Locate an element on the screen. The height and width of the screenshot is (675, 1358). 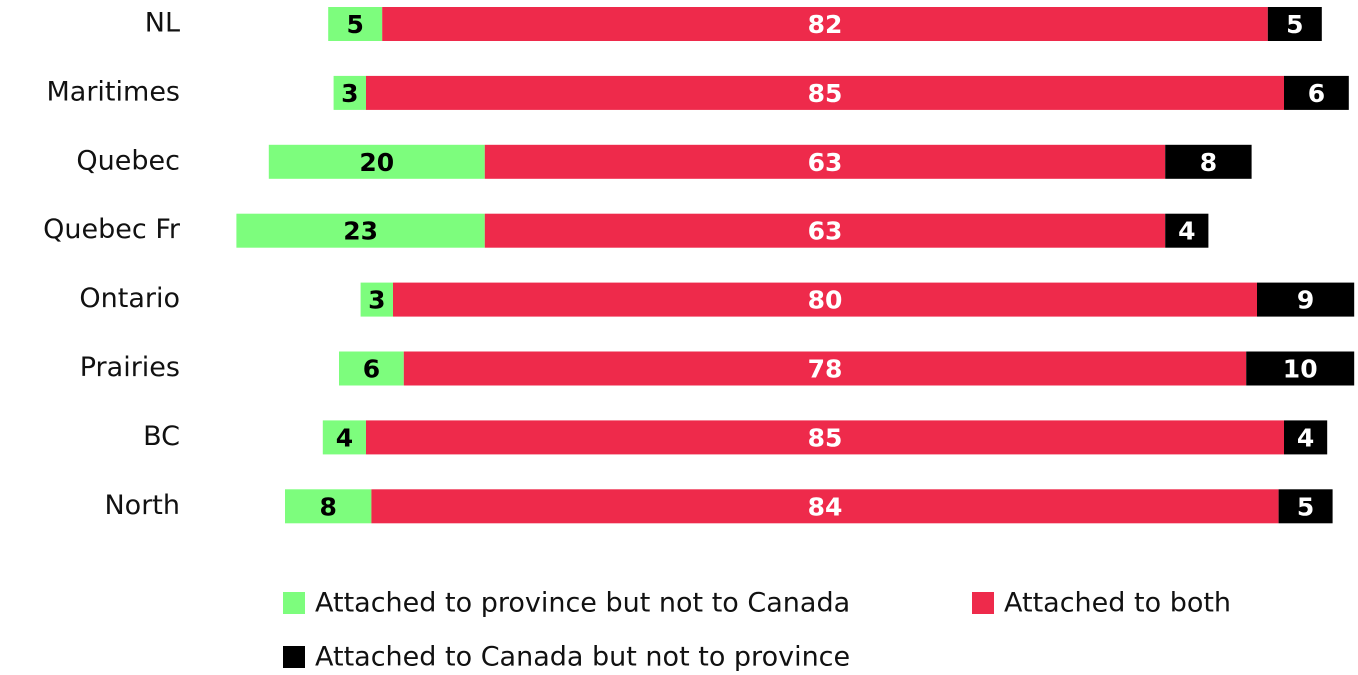
value-label: 20 is located at coordinates (376, 162).